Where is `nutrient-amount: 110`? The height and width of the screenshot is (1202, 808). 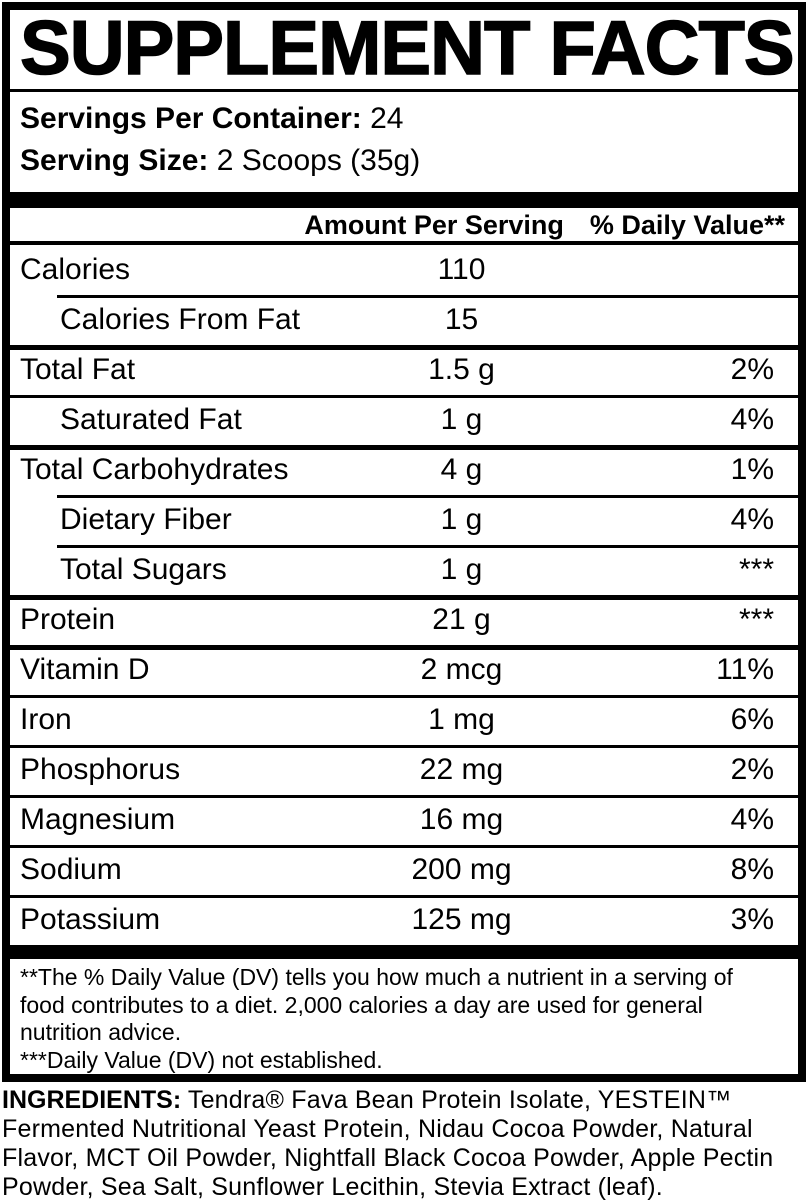 nutrient-amount: 110 is located at coordinates (461, 270).